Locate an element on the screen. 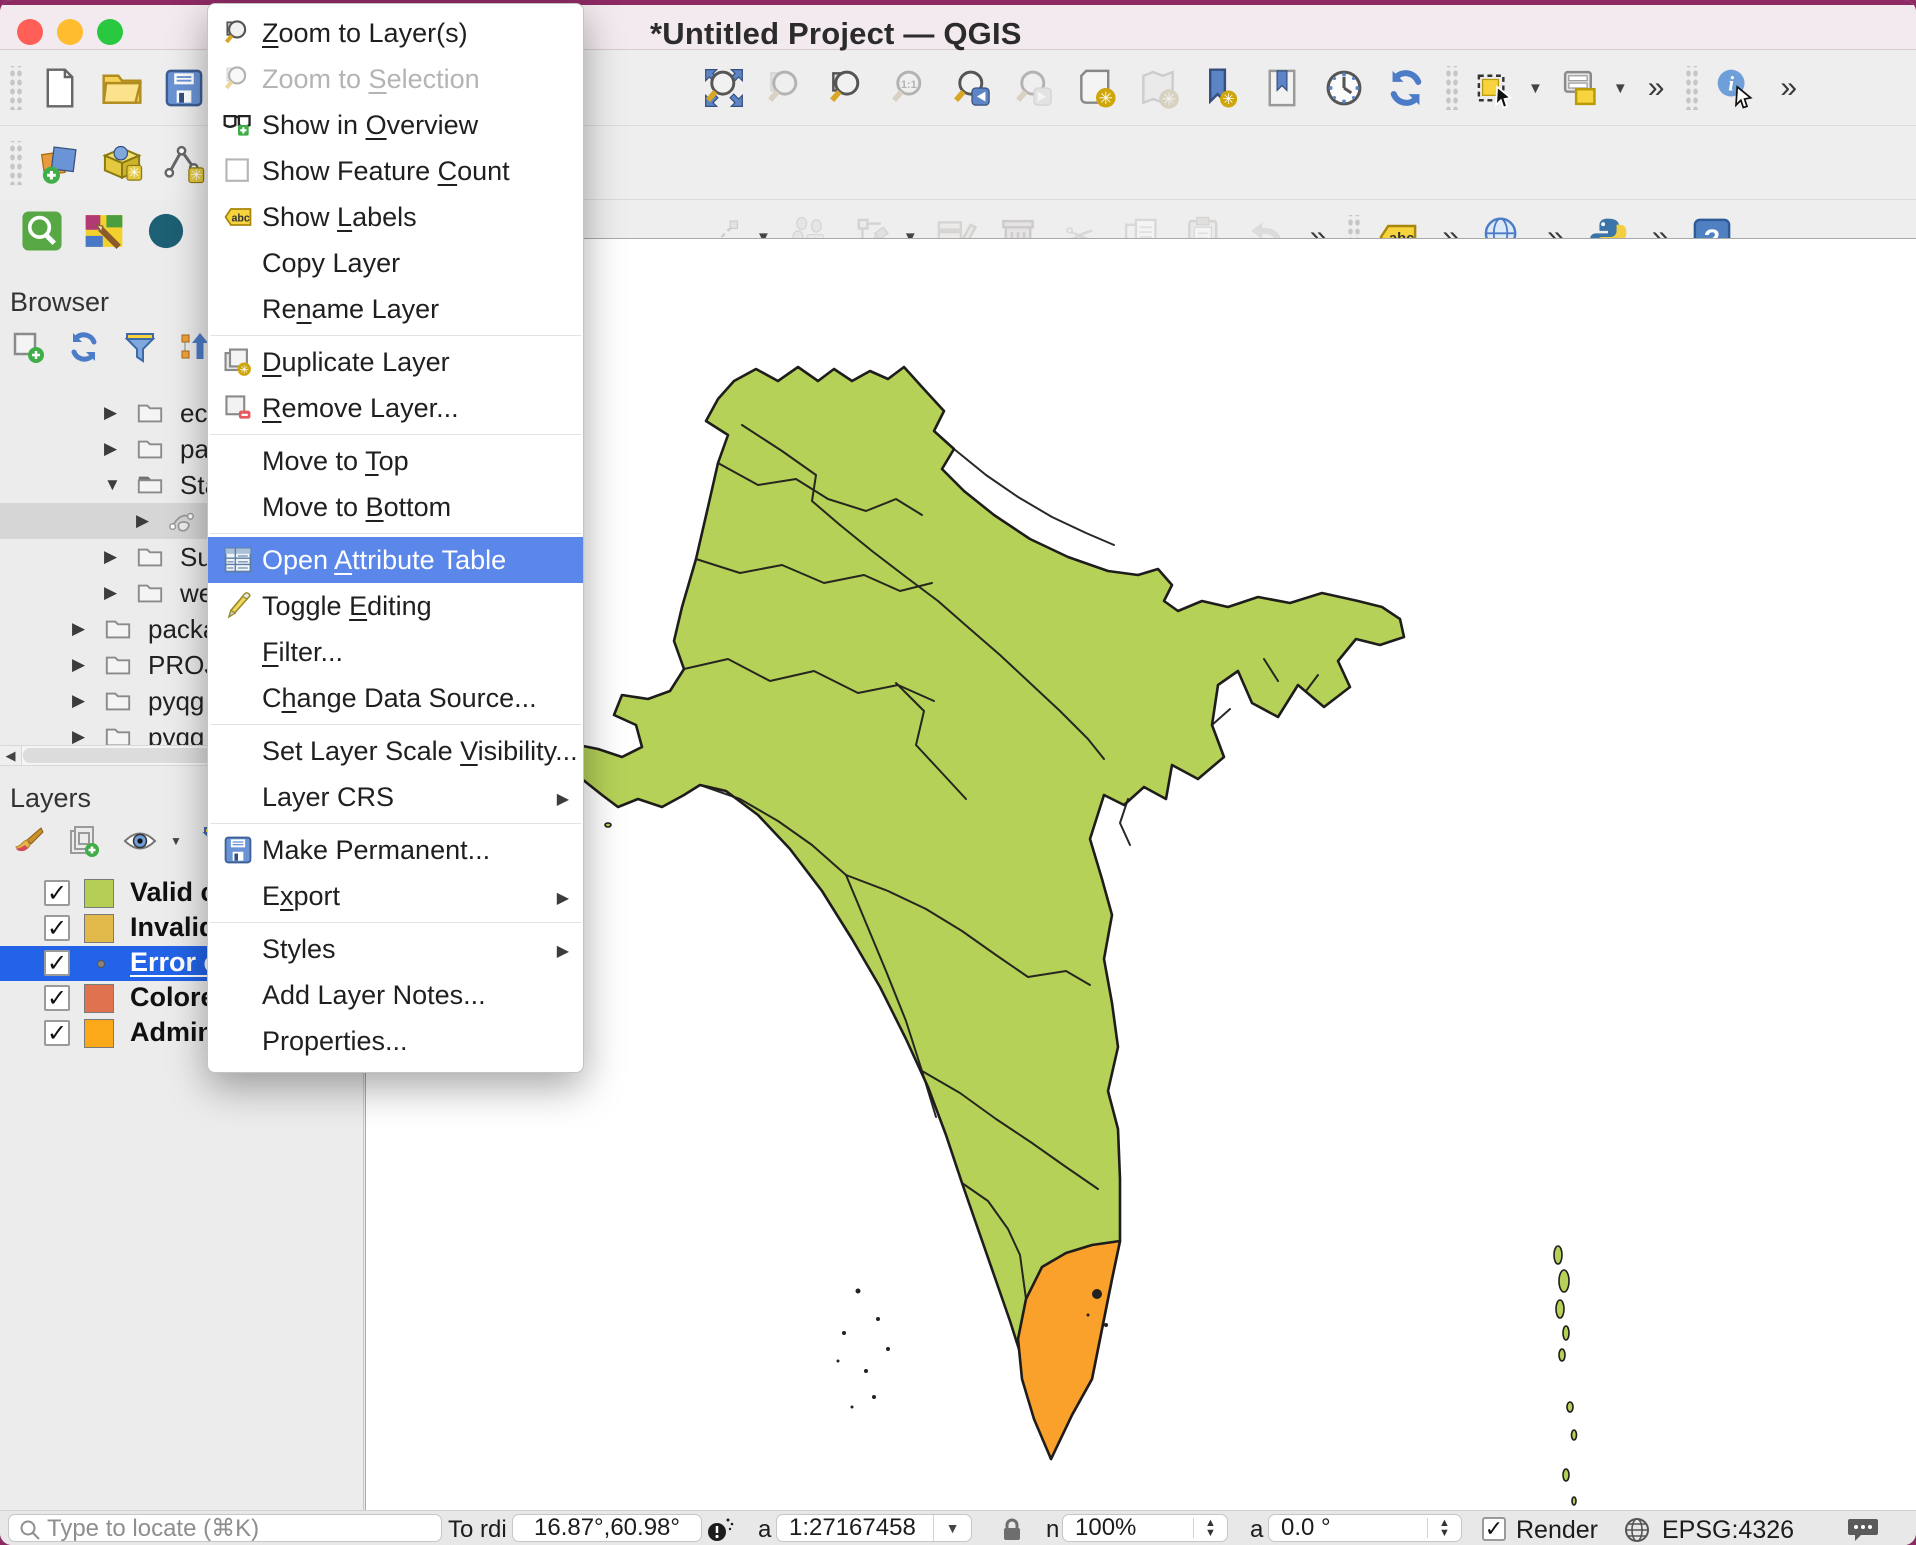  layer-row-invalid: ✓ Invalid is located at coordinates (182, 928).